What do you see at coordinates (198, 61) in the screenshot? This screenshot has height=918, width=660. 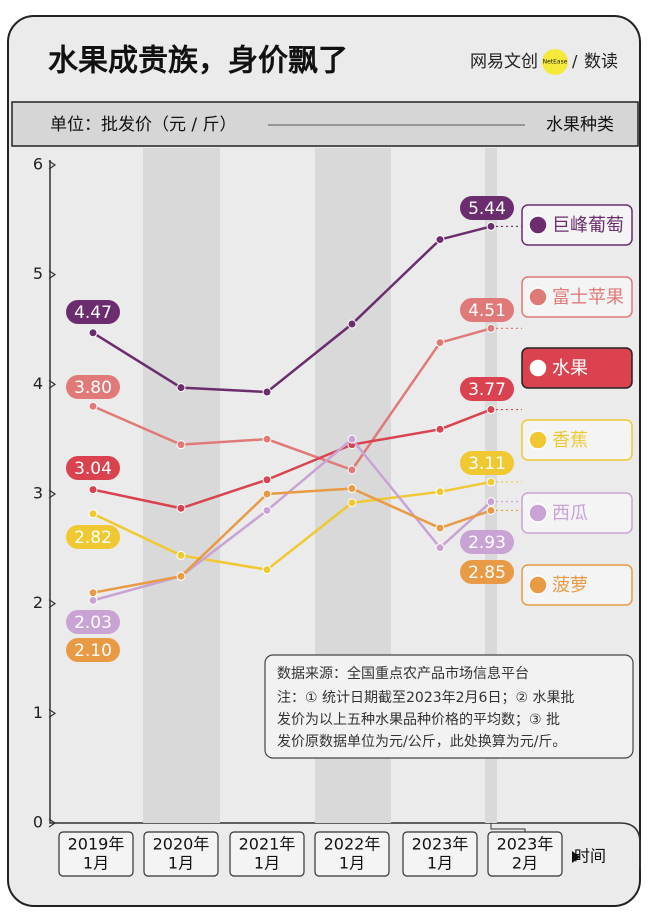 I see `title: 水果成贵族，身价飘了` at bounding box center [198, 61].